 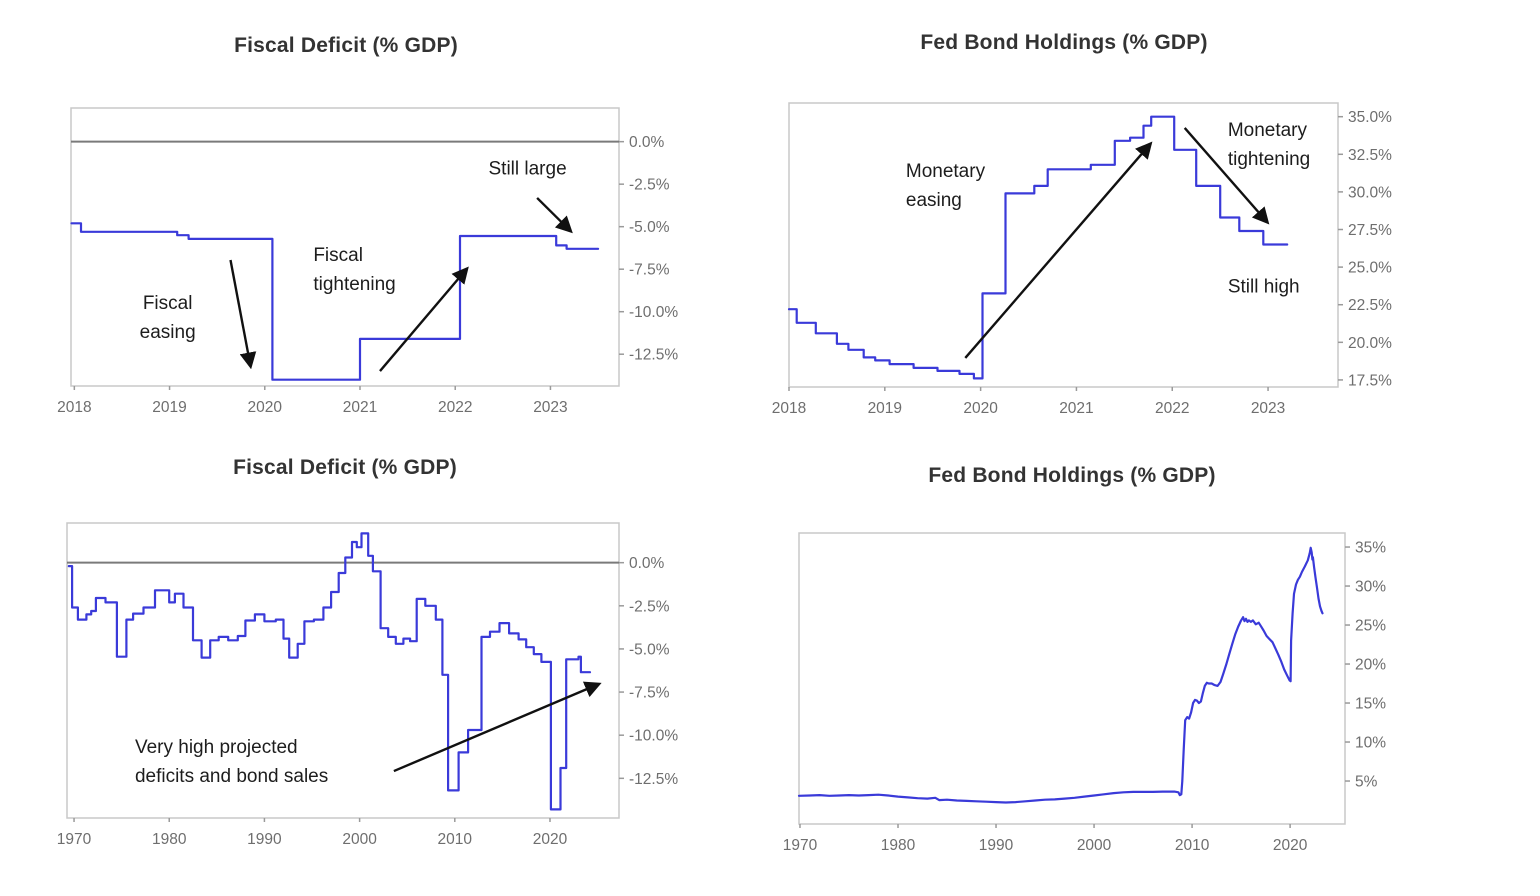 What do you see at coordinates (1370, 626) in the screenshot?
I see `y-tick-label: 25%` at bounding box center [1370, 626].